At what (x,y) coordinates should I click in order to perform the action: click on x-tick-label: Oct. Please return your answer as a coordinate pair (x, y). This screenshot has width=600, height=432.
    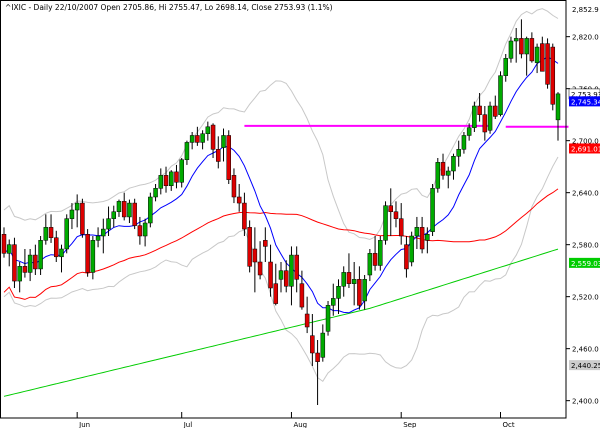
    Looking at the image, I should click on (509, 424).